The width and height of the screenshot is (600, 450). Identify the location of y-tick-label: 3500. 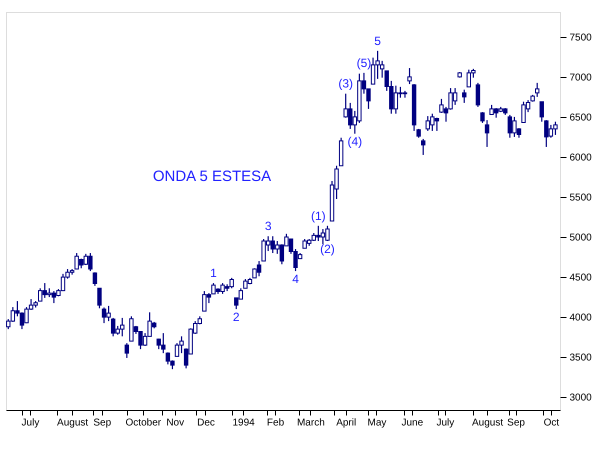
(581, 358).